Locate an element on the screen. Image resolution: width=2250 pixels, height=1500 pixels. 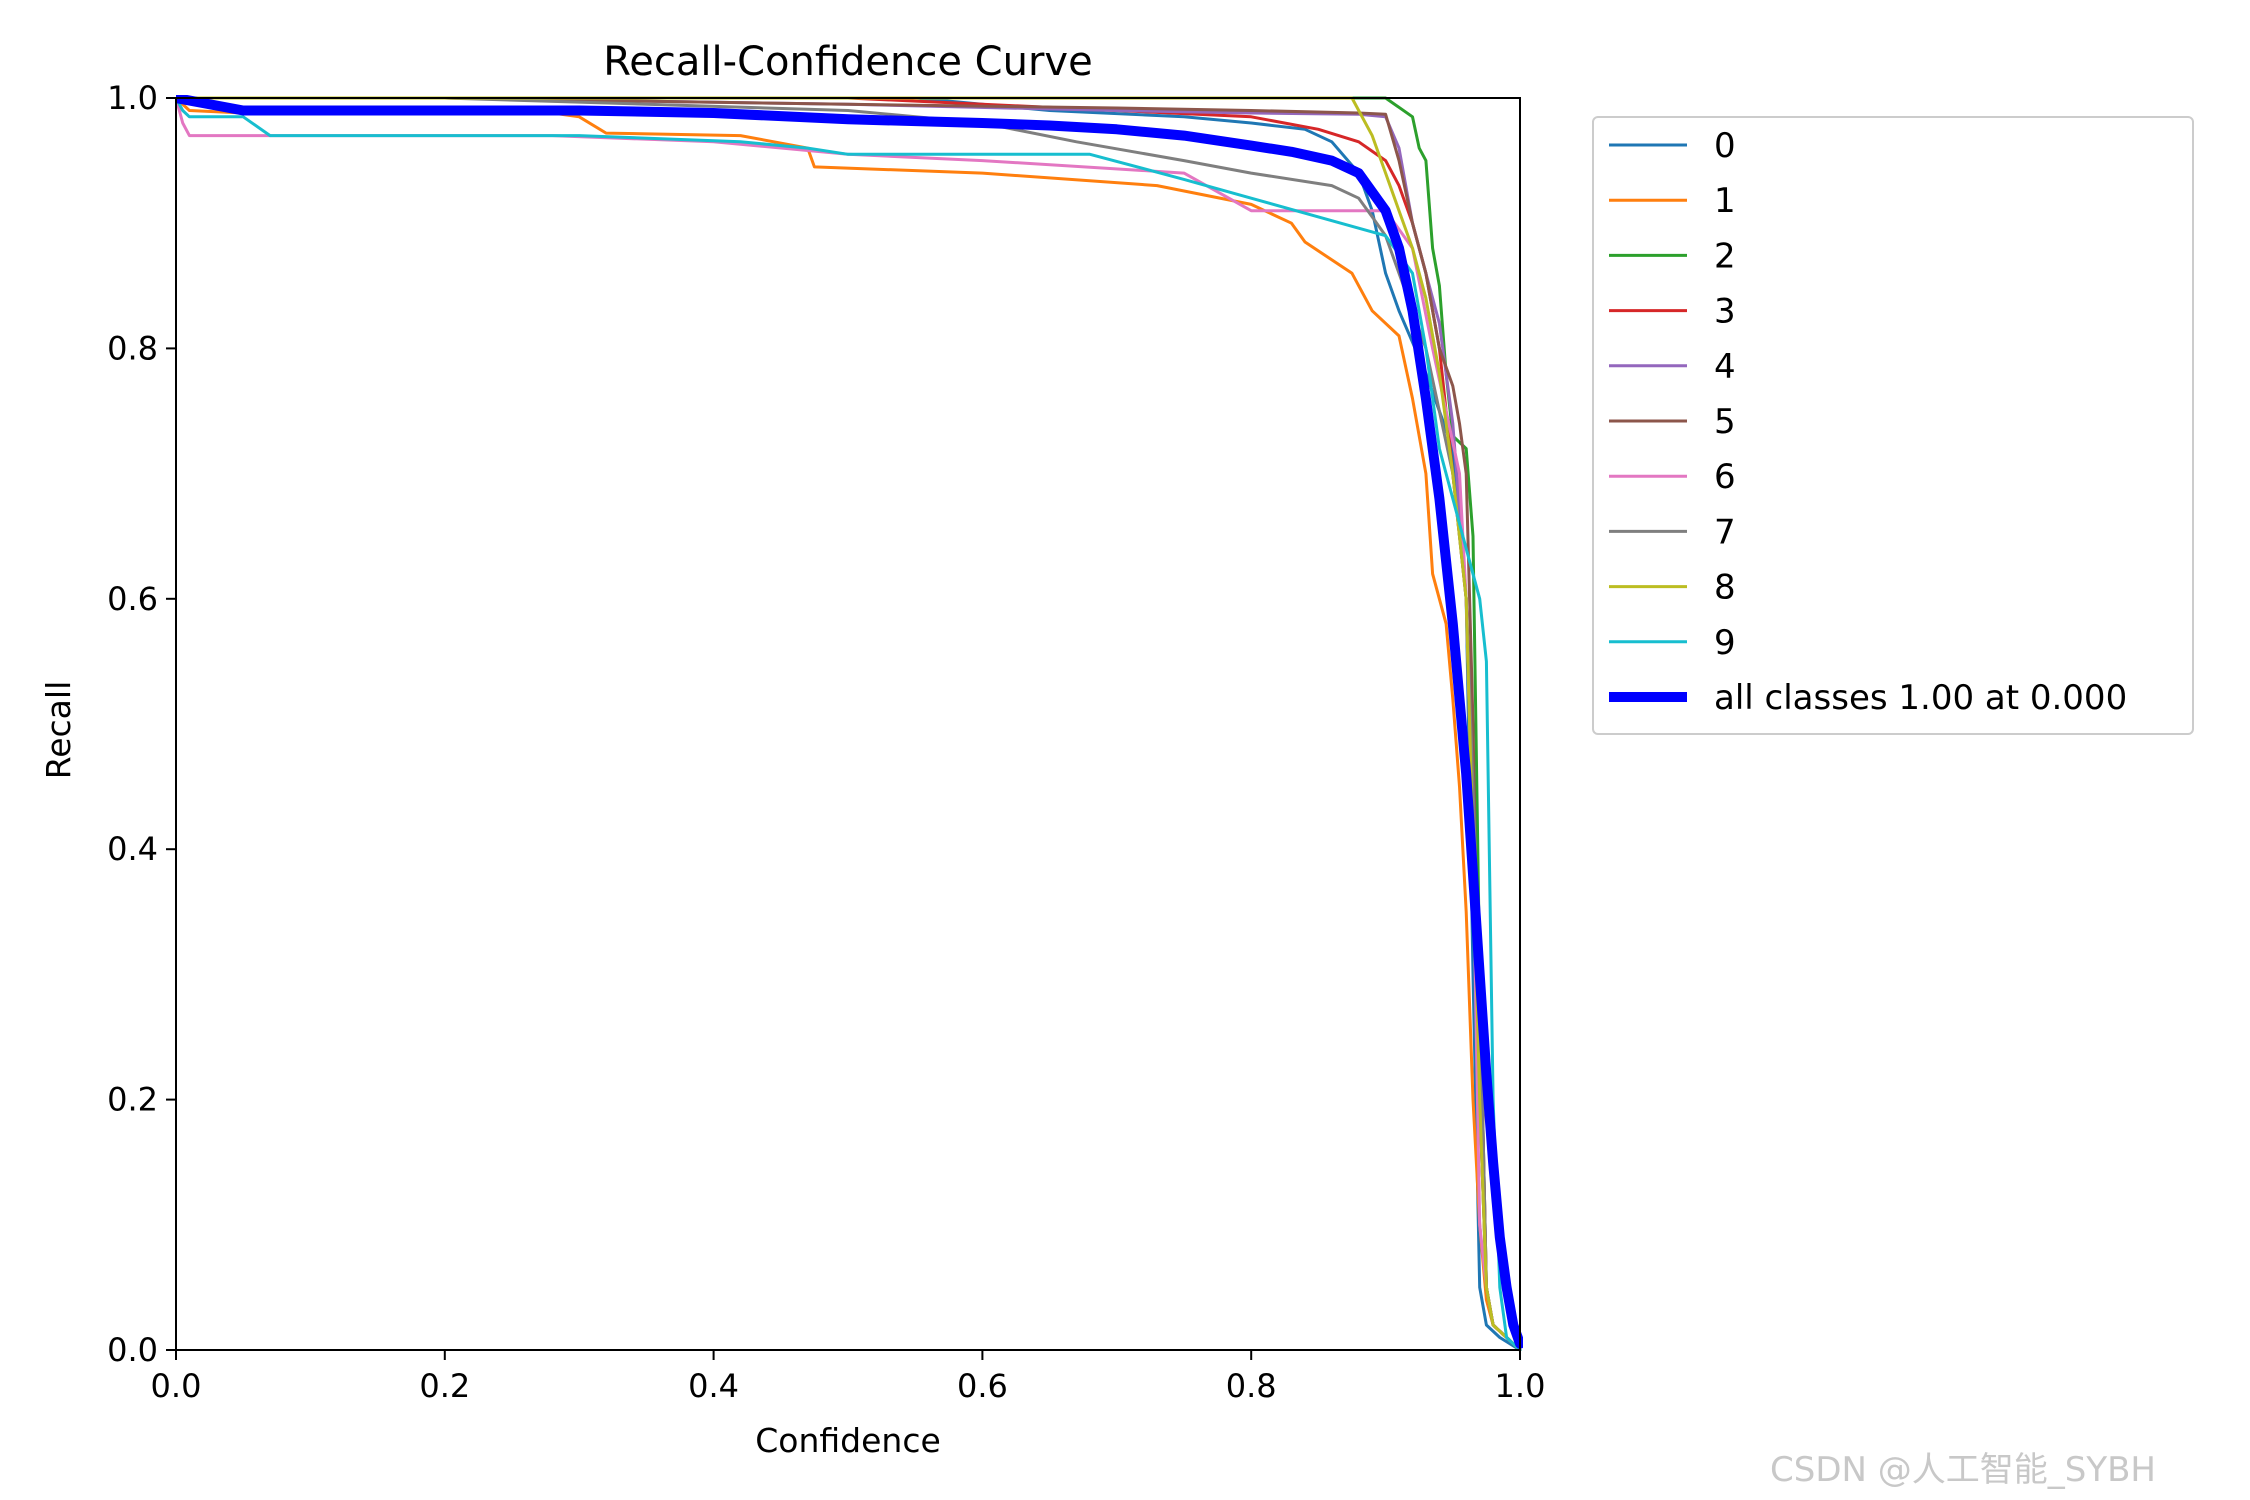
legend-label: 6 is located at coordinates (1725, 477).